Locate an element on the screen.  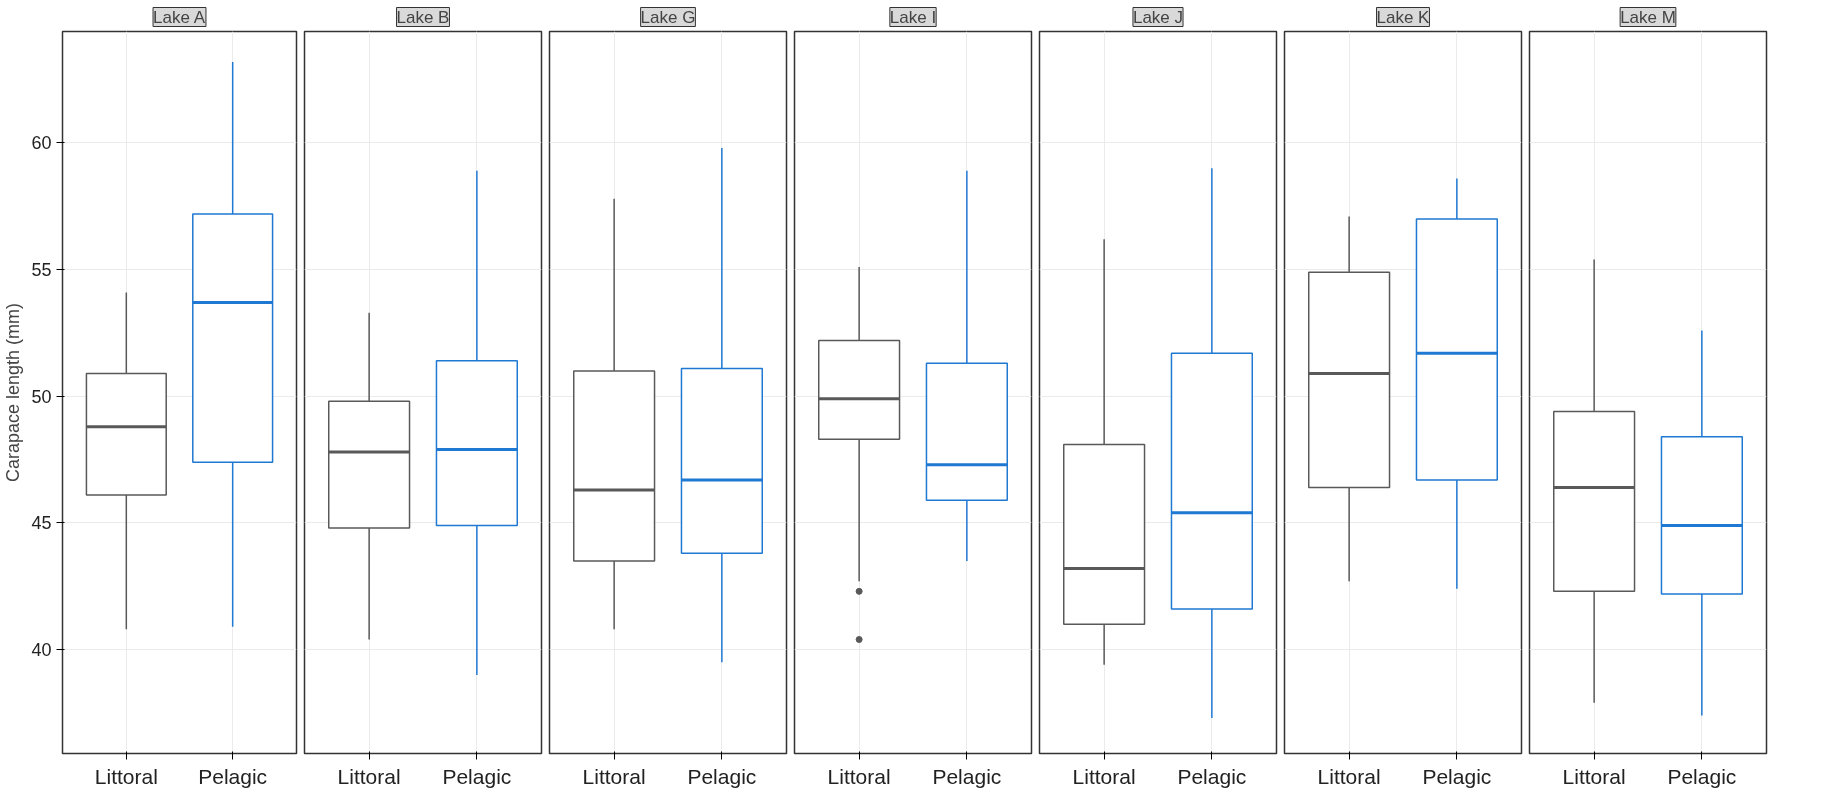
y-tick-label: 55 is located at coordinates (41, 270).